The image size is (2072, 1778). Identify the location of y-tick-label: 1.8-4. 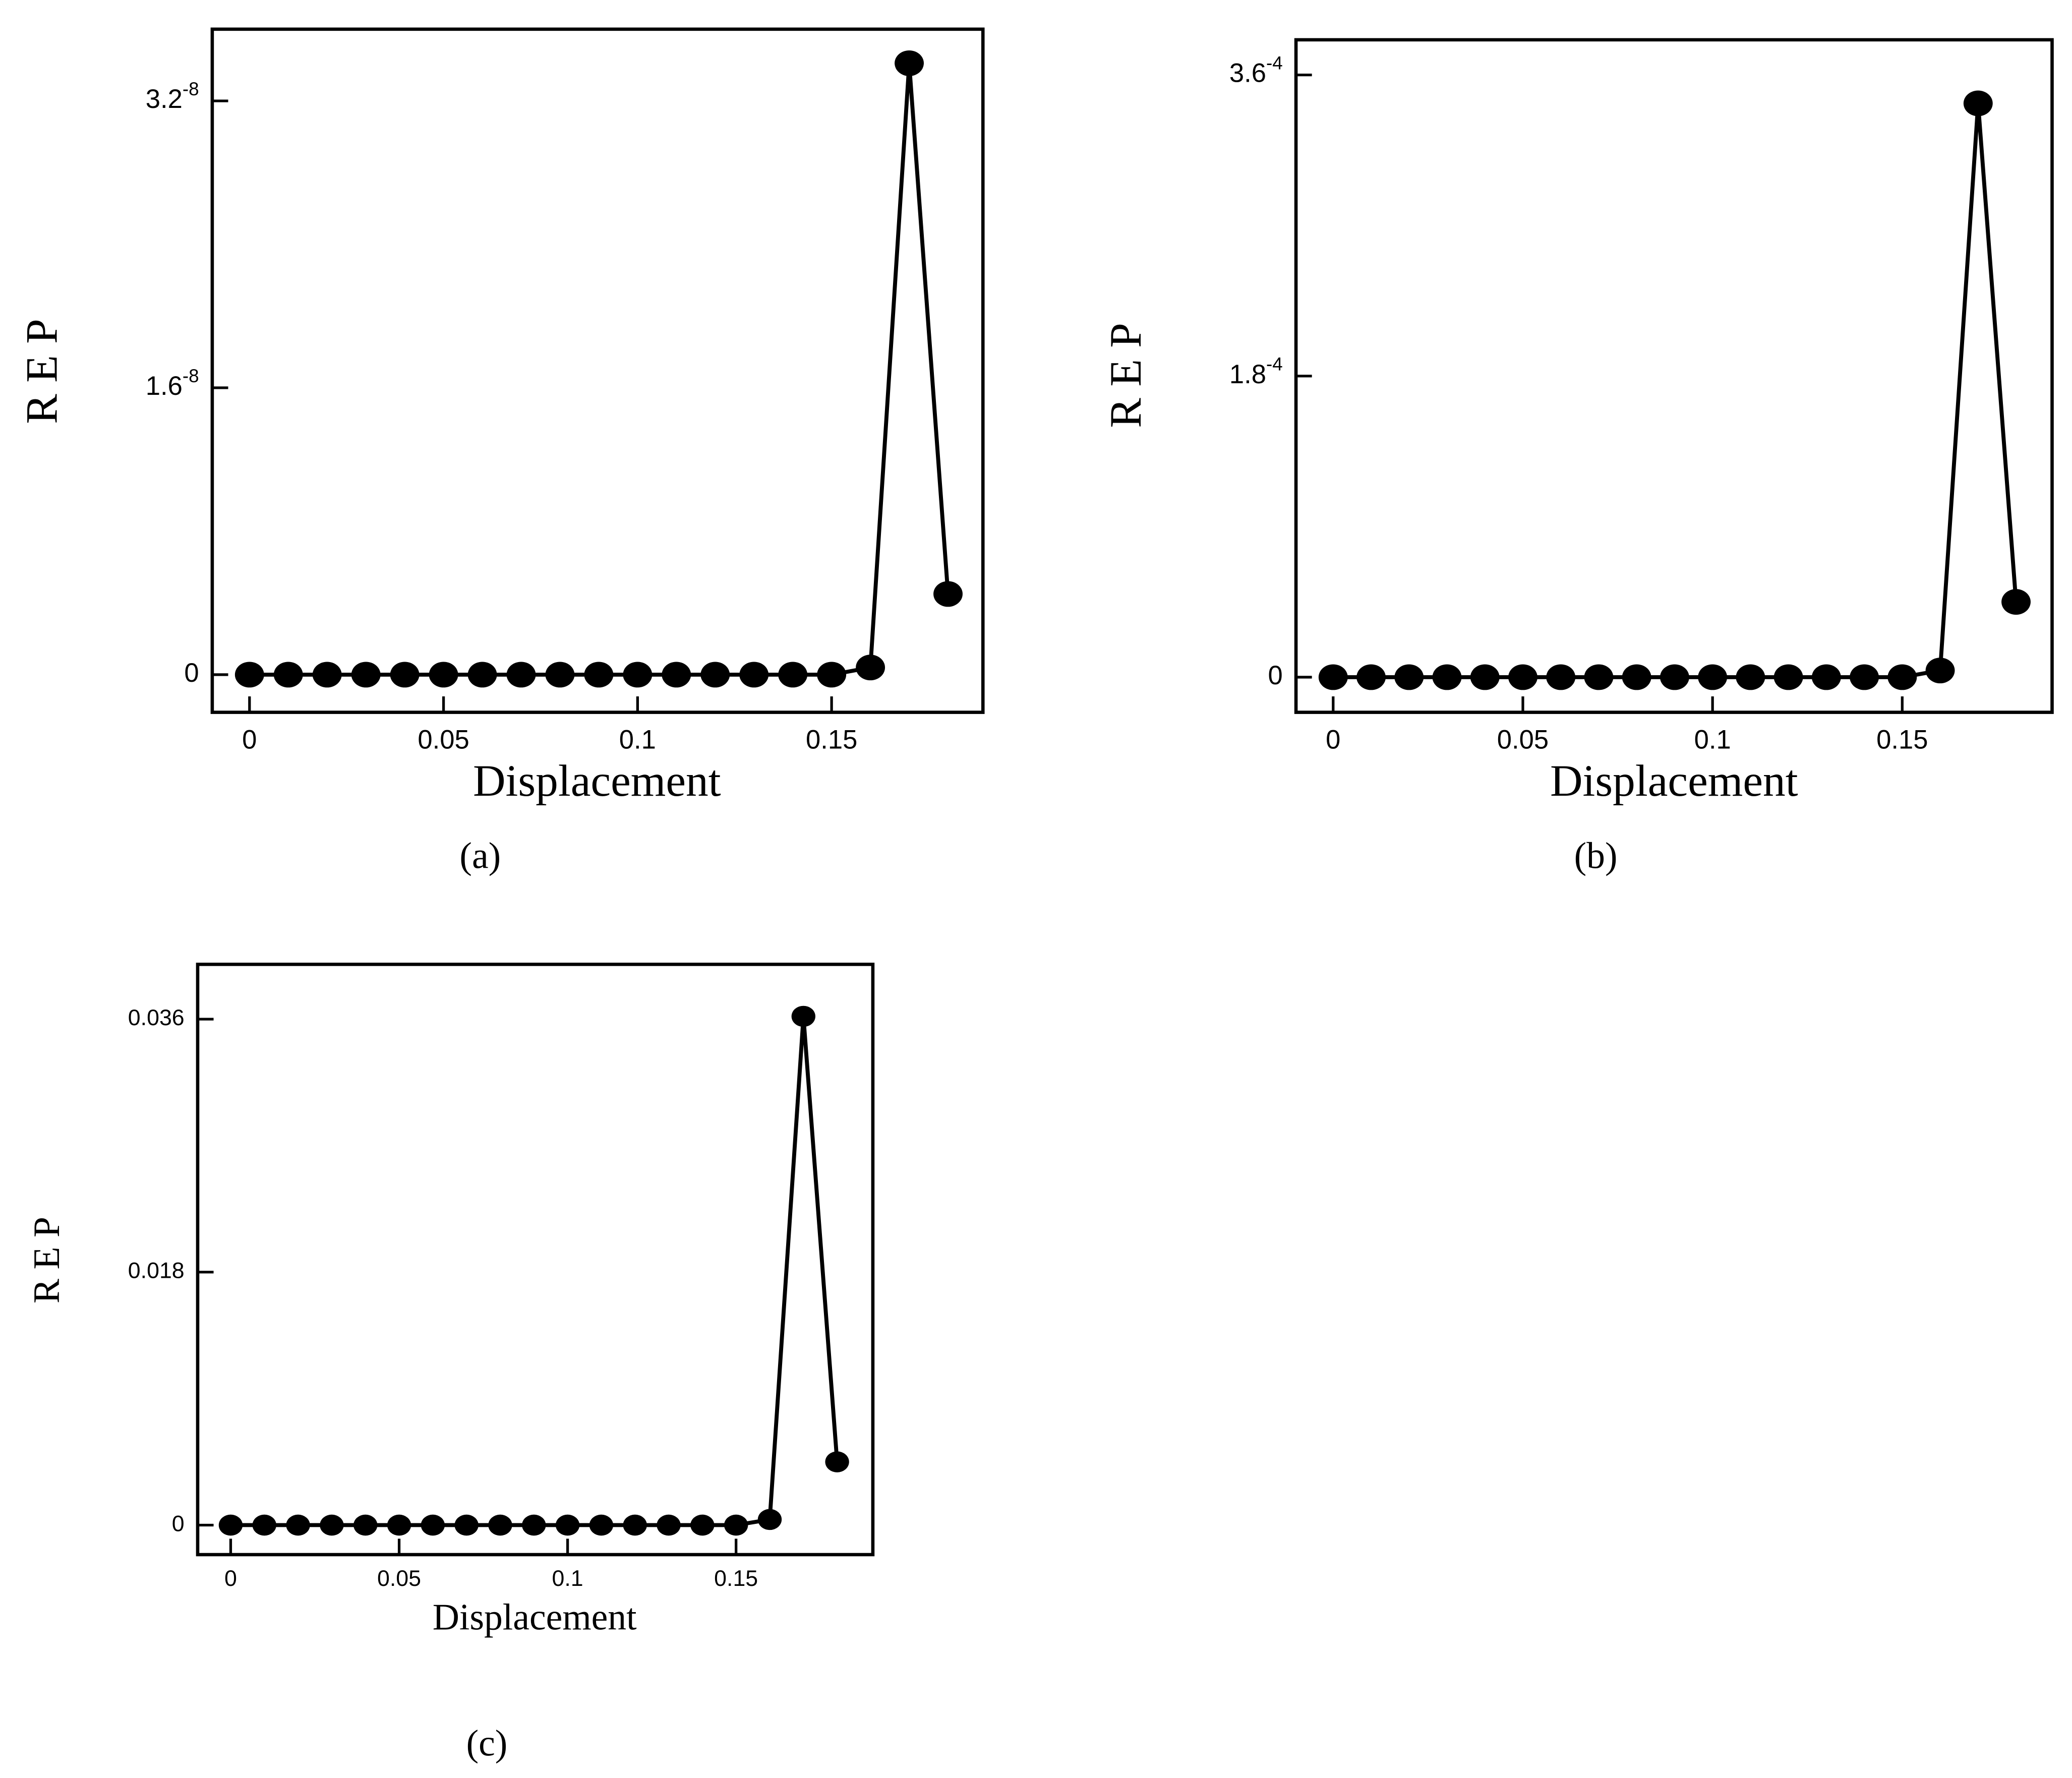
(1256, 371).